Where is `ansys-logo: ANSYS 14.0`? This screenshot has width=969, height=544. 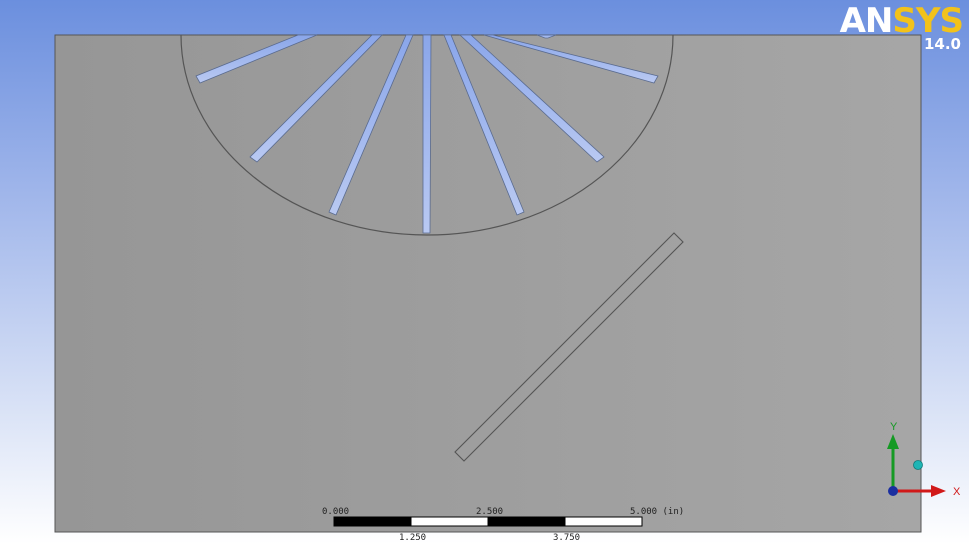 ansys-logo: ANSYS 14.0 is located at coordinates (901, 27).